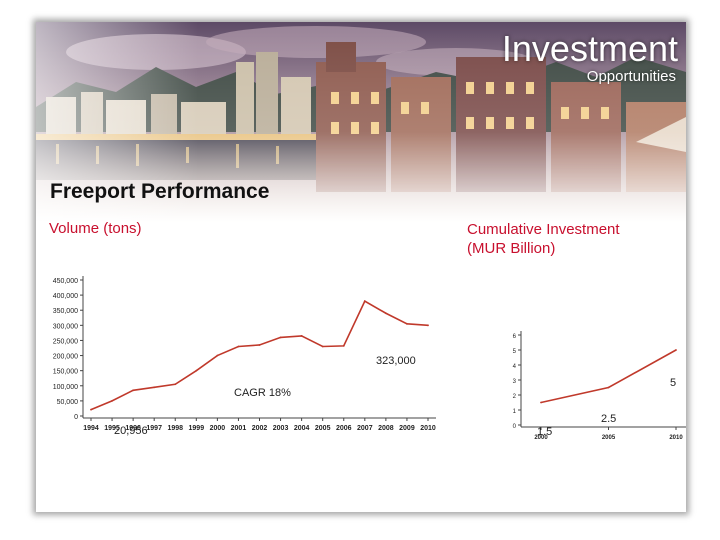  What do you see at coordinates (65, 326) in the screenshot?
I see `y-tick-label: 300,000` at bounding box center [65, 326].